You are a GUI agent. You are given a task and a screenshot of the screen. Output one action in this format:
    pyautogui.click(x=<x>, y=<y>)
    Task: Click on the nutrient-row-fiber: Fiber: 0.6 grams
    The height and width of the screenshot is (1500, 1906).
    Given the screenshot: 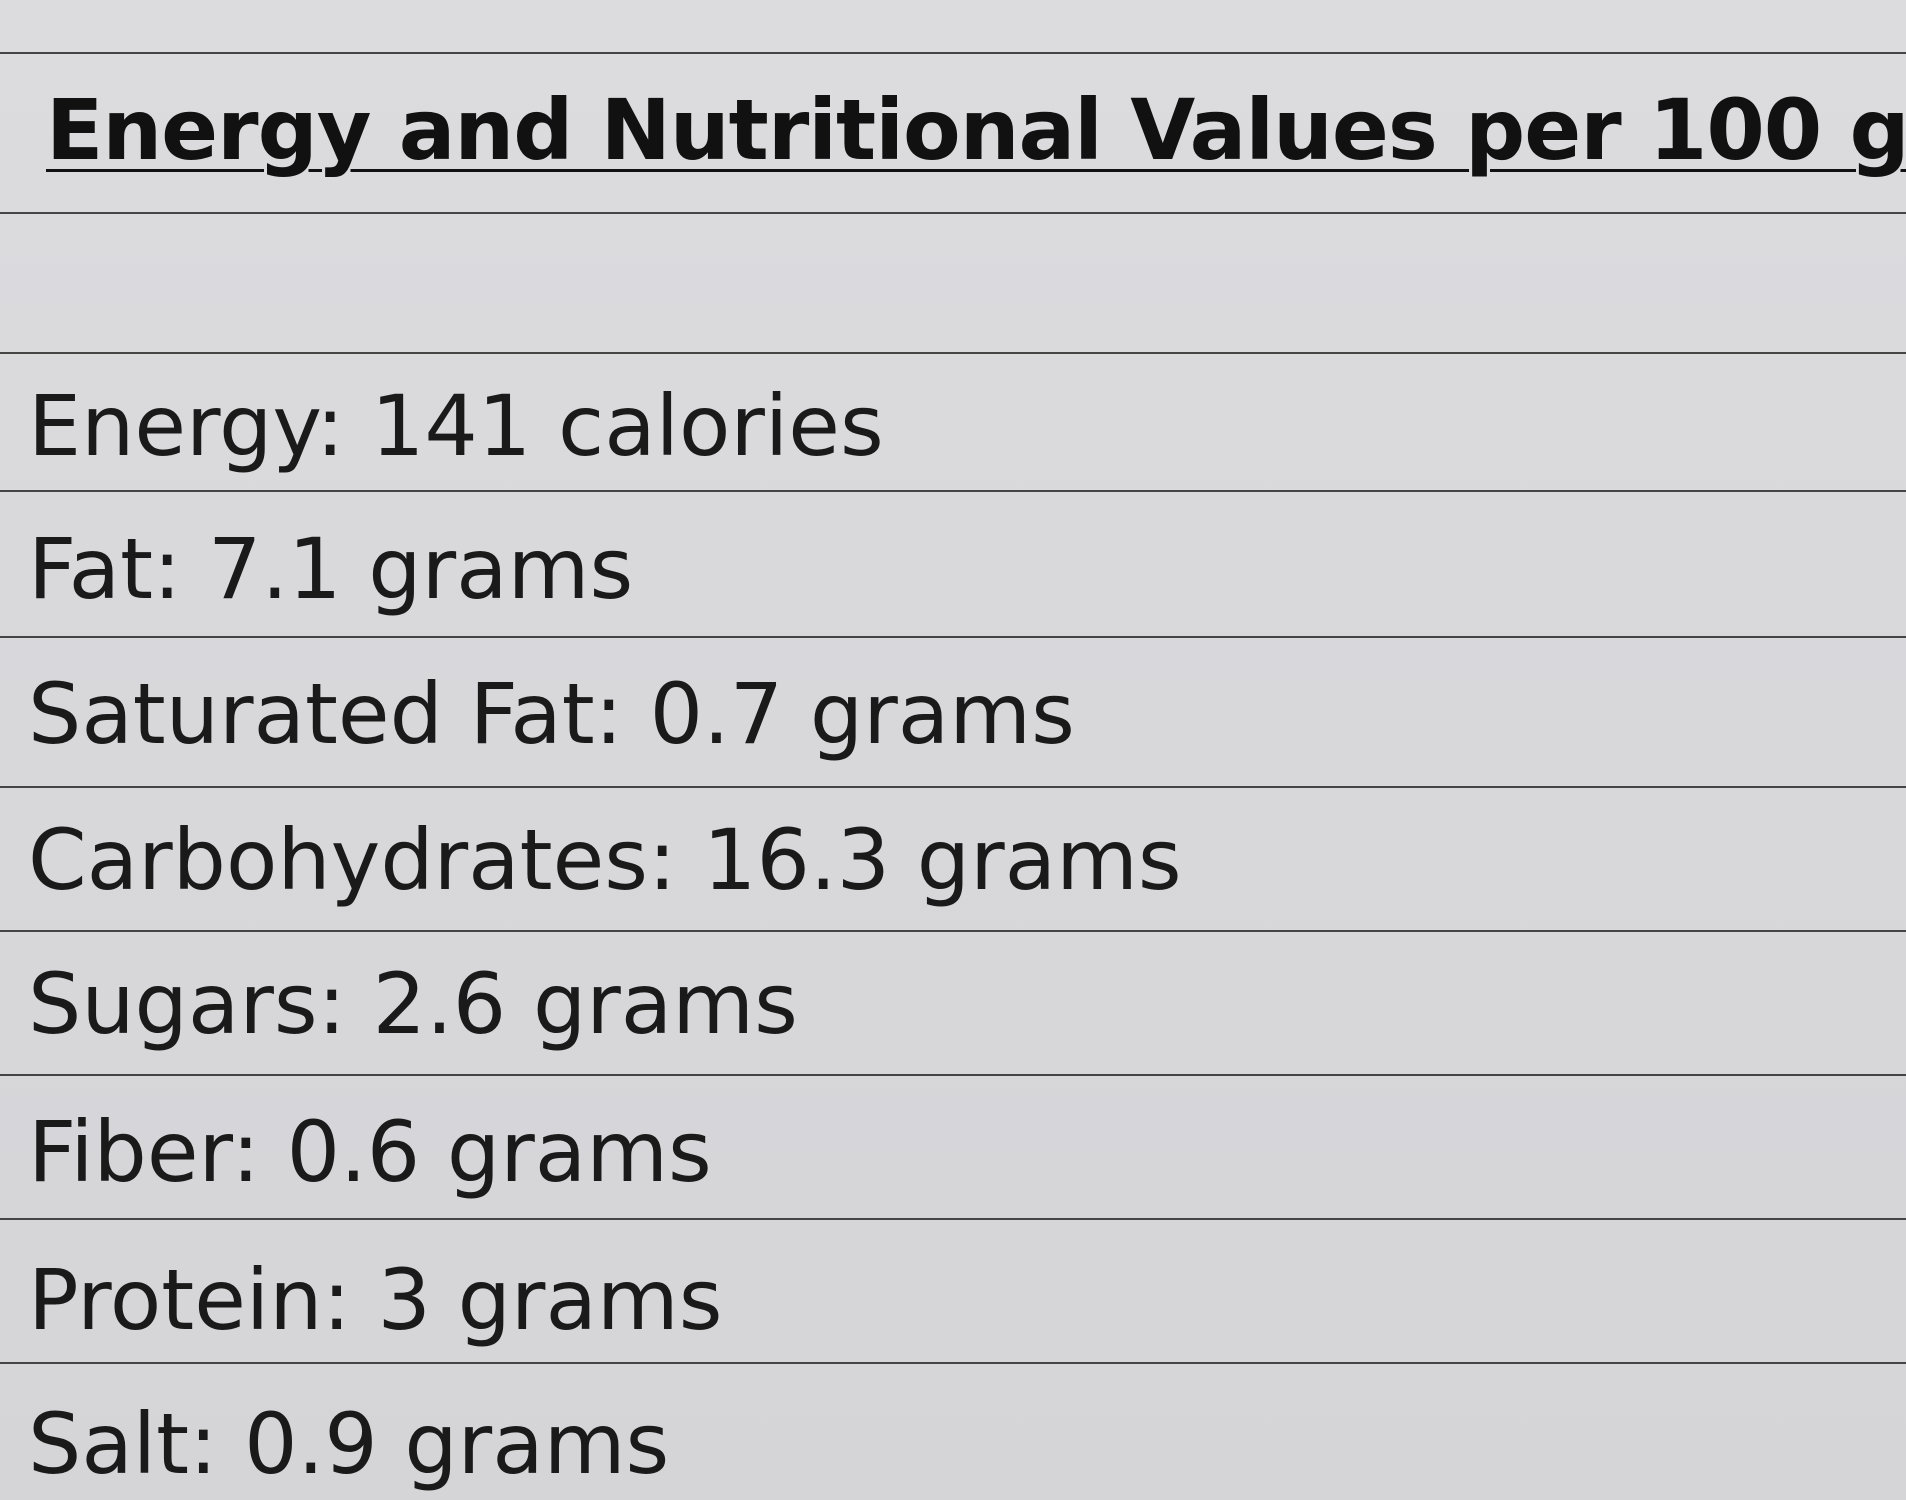 What is the action you would take?
    pyautogui.click(x=370, y=1152)
    